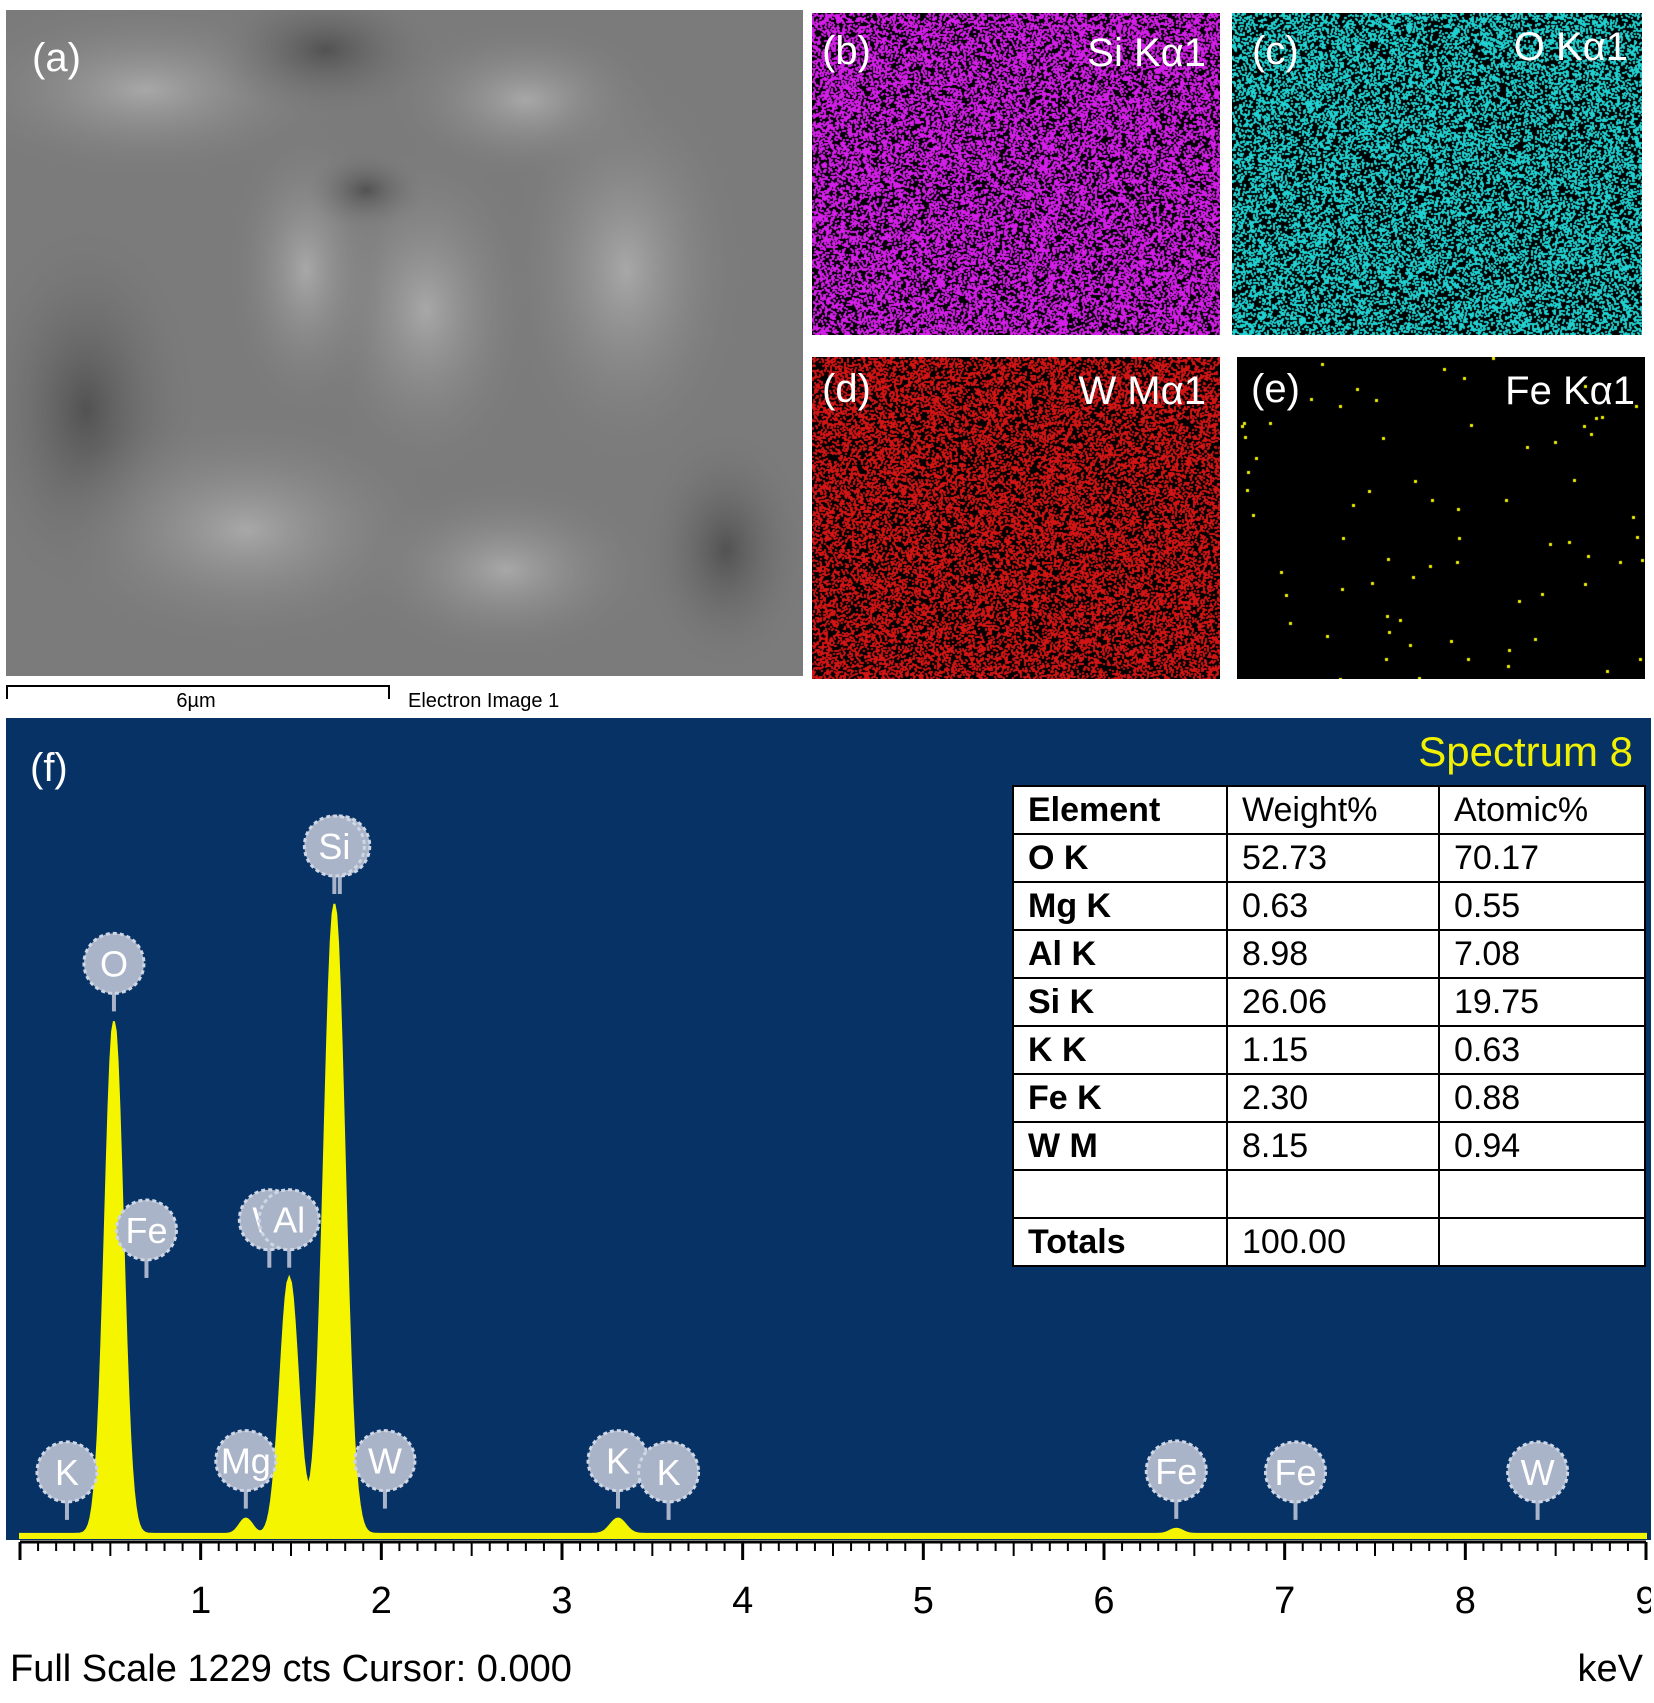 Image resolution: width=1654 pixels, height=1703 pixels. I want to click on marker-label: Si, so click(334, 846).